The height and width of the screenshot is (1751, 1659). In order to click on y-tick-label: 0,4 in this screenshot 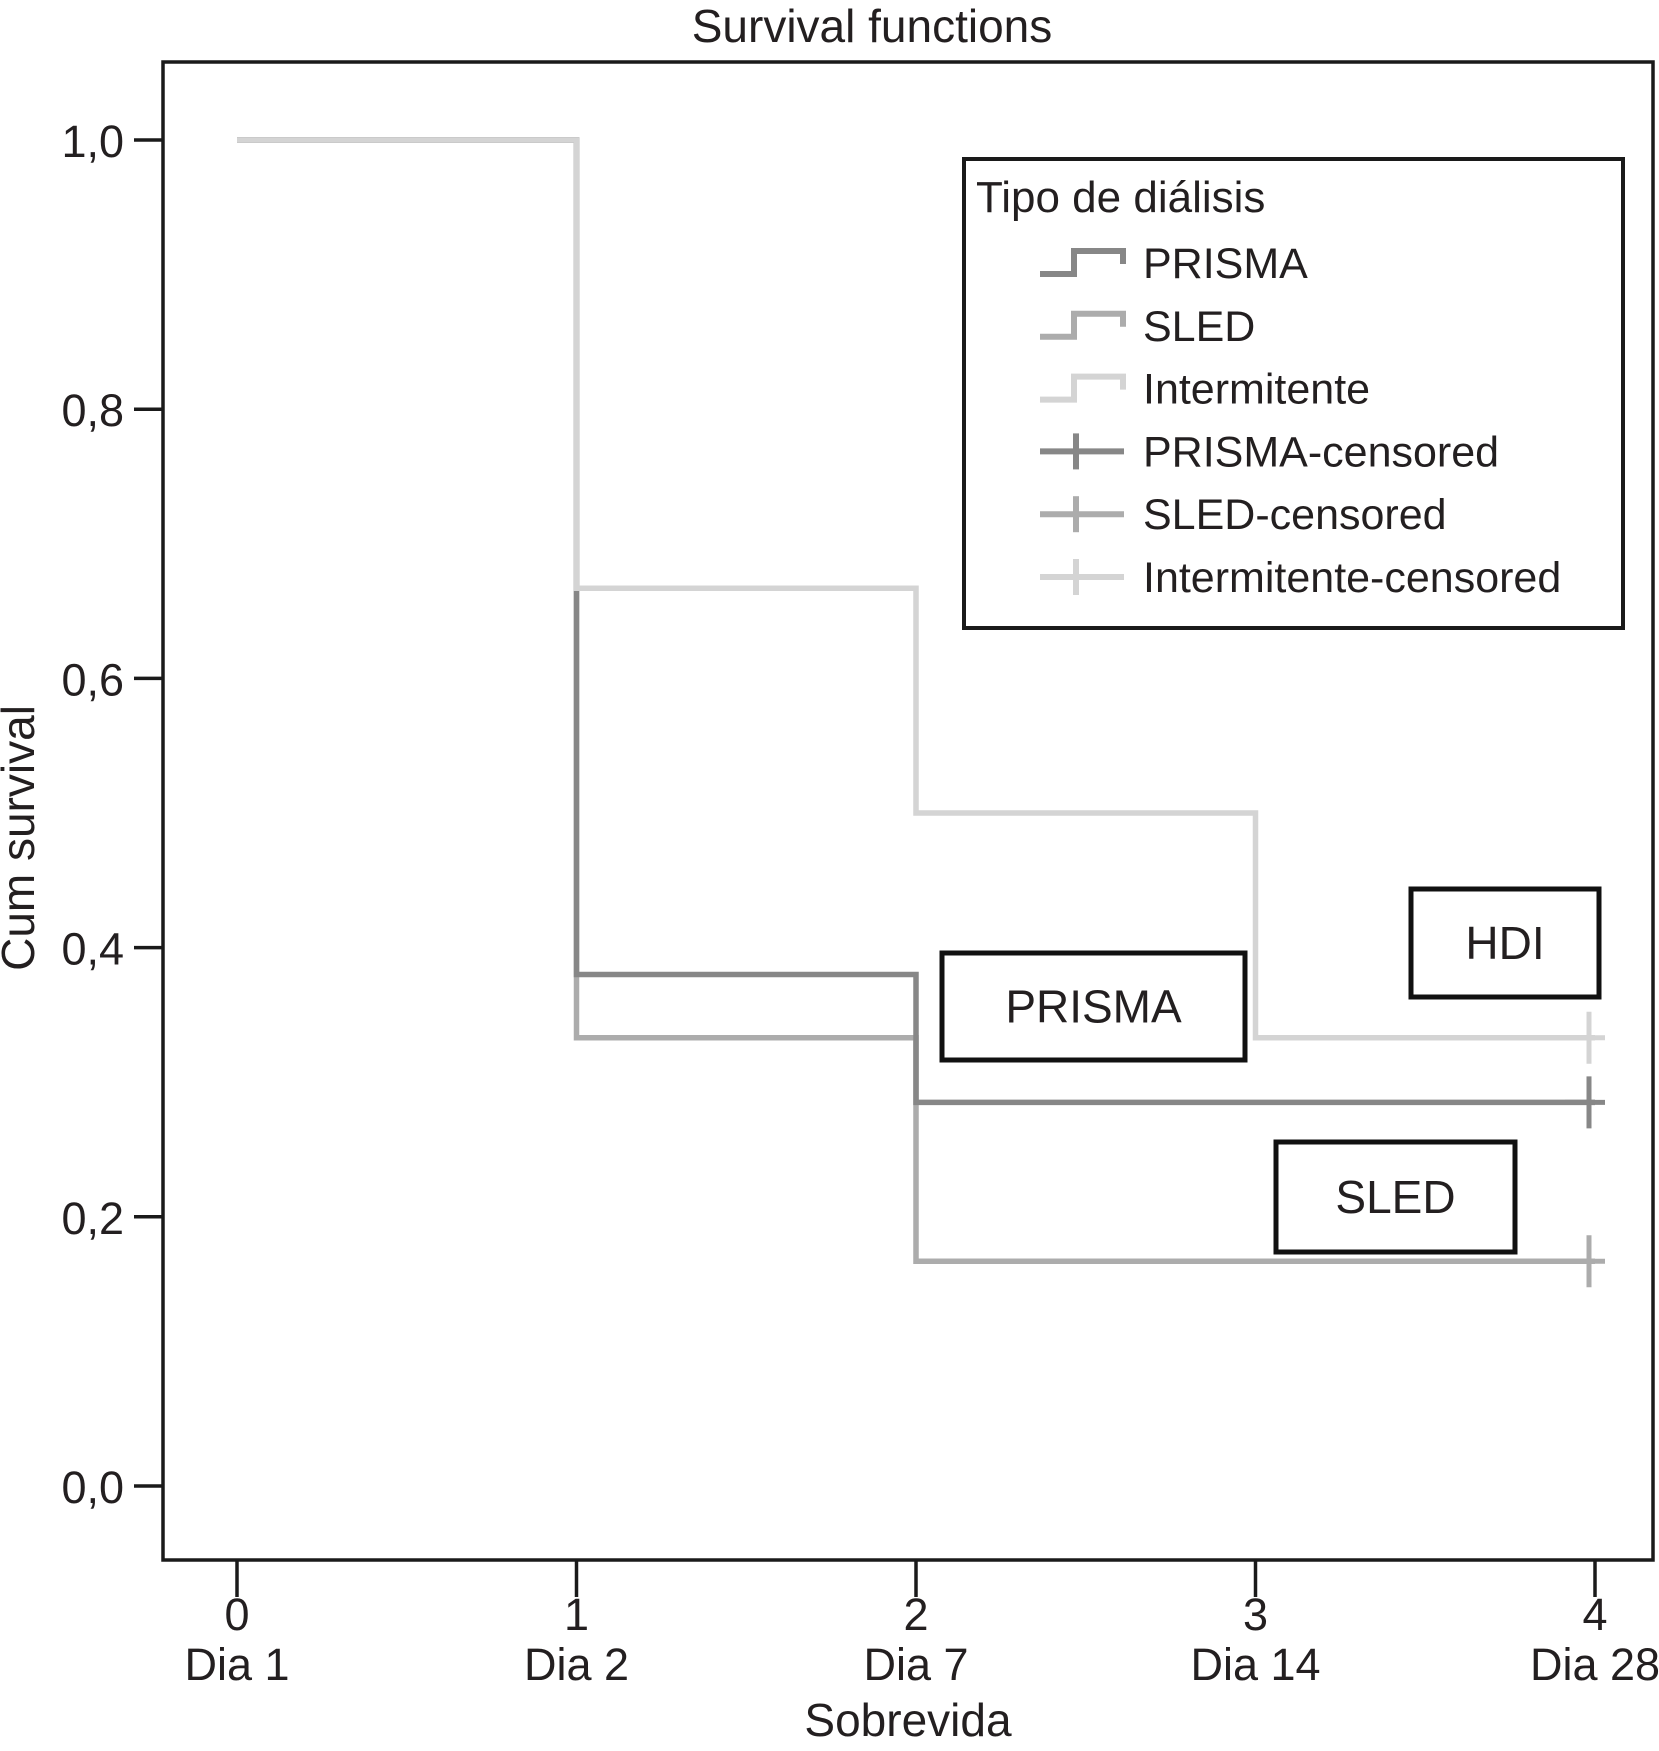, I will do `click(92, 949)`.